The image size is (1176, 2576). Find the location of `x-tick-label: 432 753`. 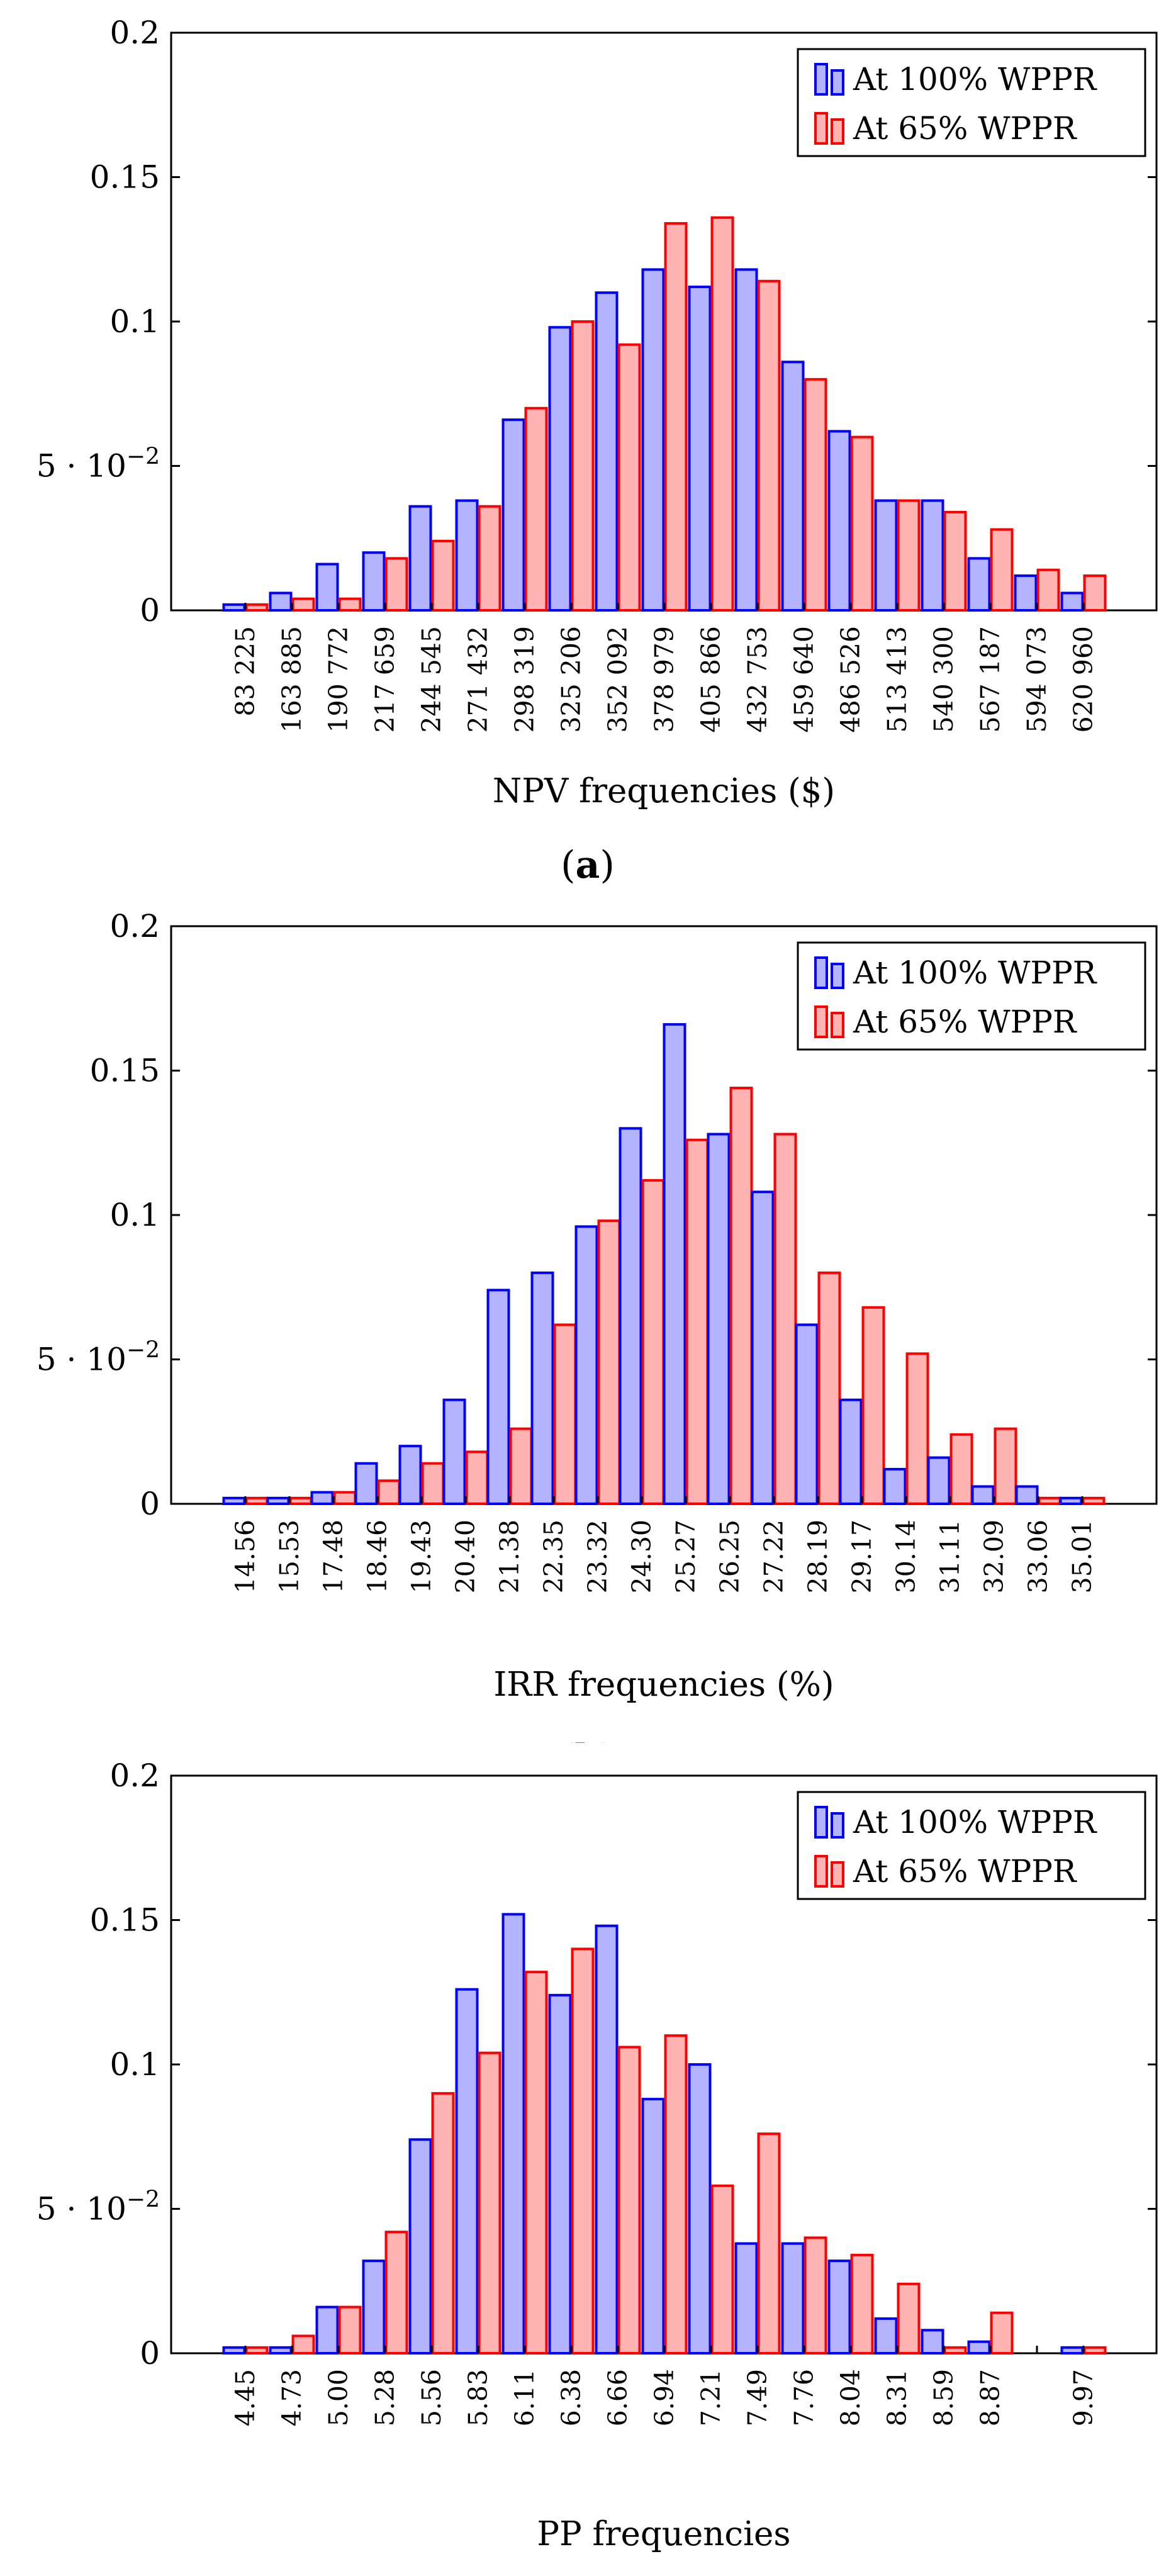

x-tick-label: 432 753 is located at coordinates (757, 679).